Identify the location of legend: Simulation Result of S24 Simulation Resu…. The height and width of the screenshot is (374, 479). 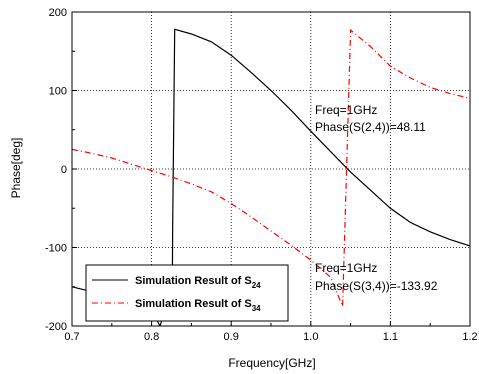
(187, 293).